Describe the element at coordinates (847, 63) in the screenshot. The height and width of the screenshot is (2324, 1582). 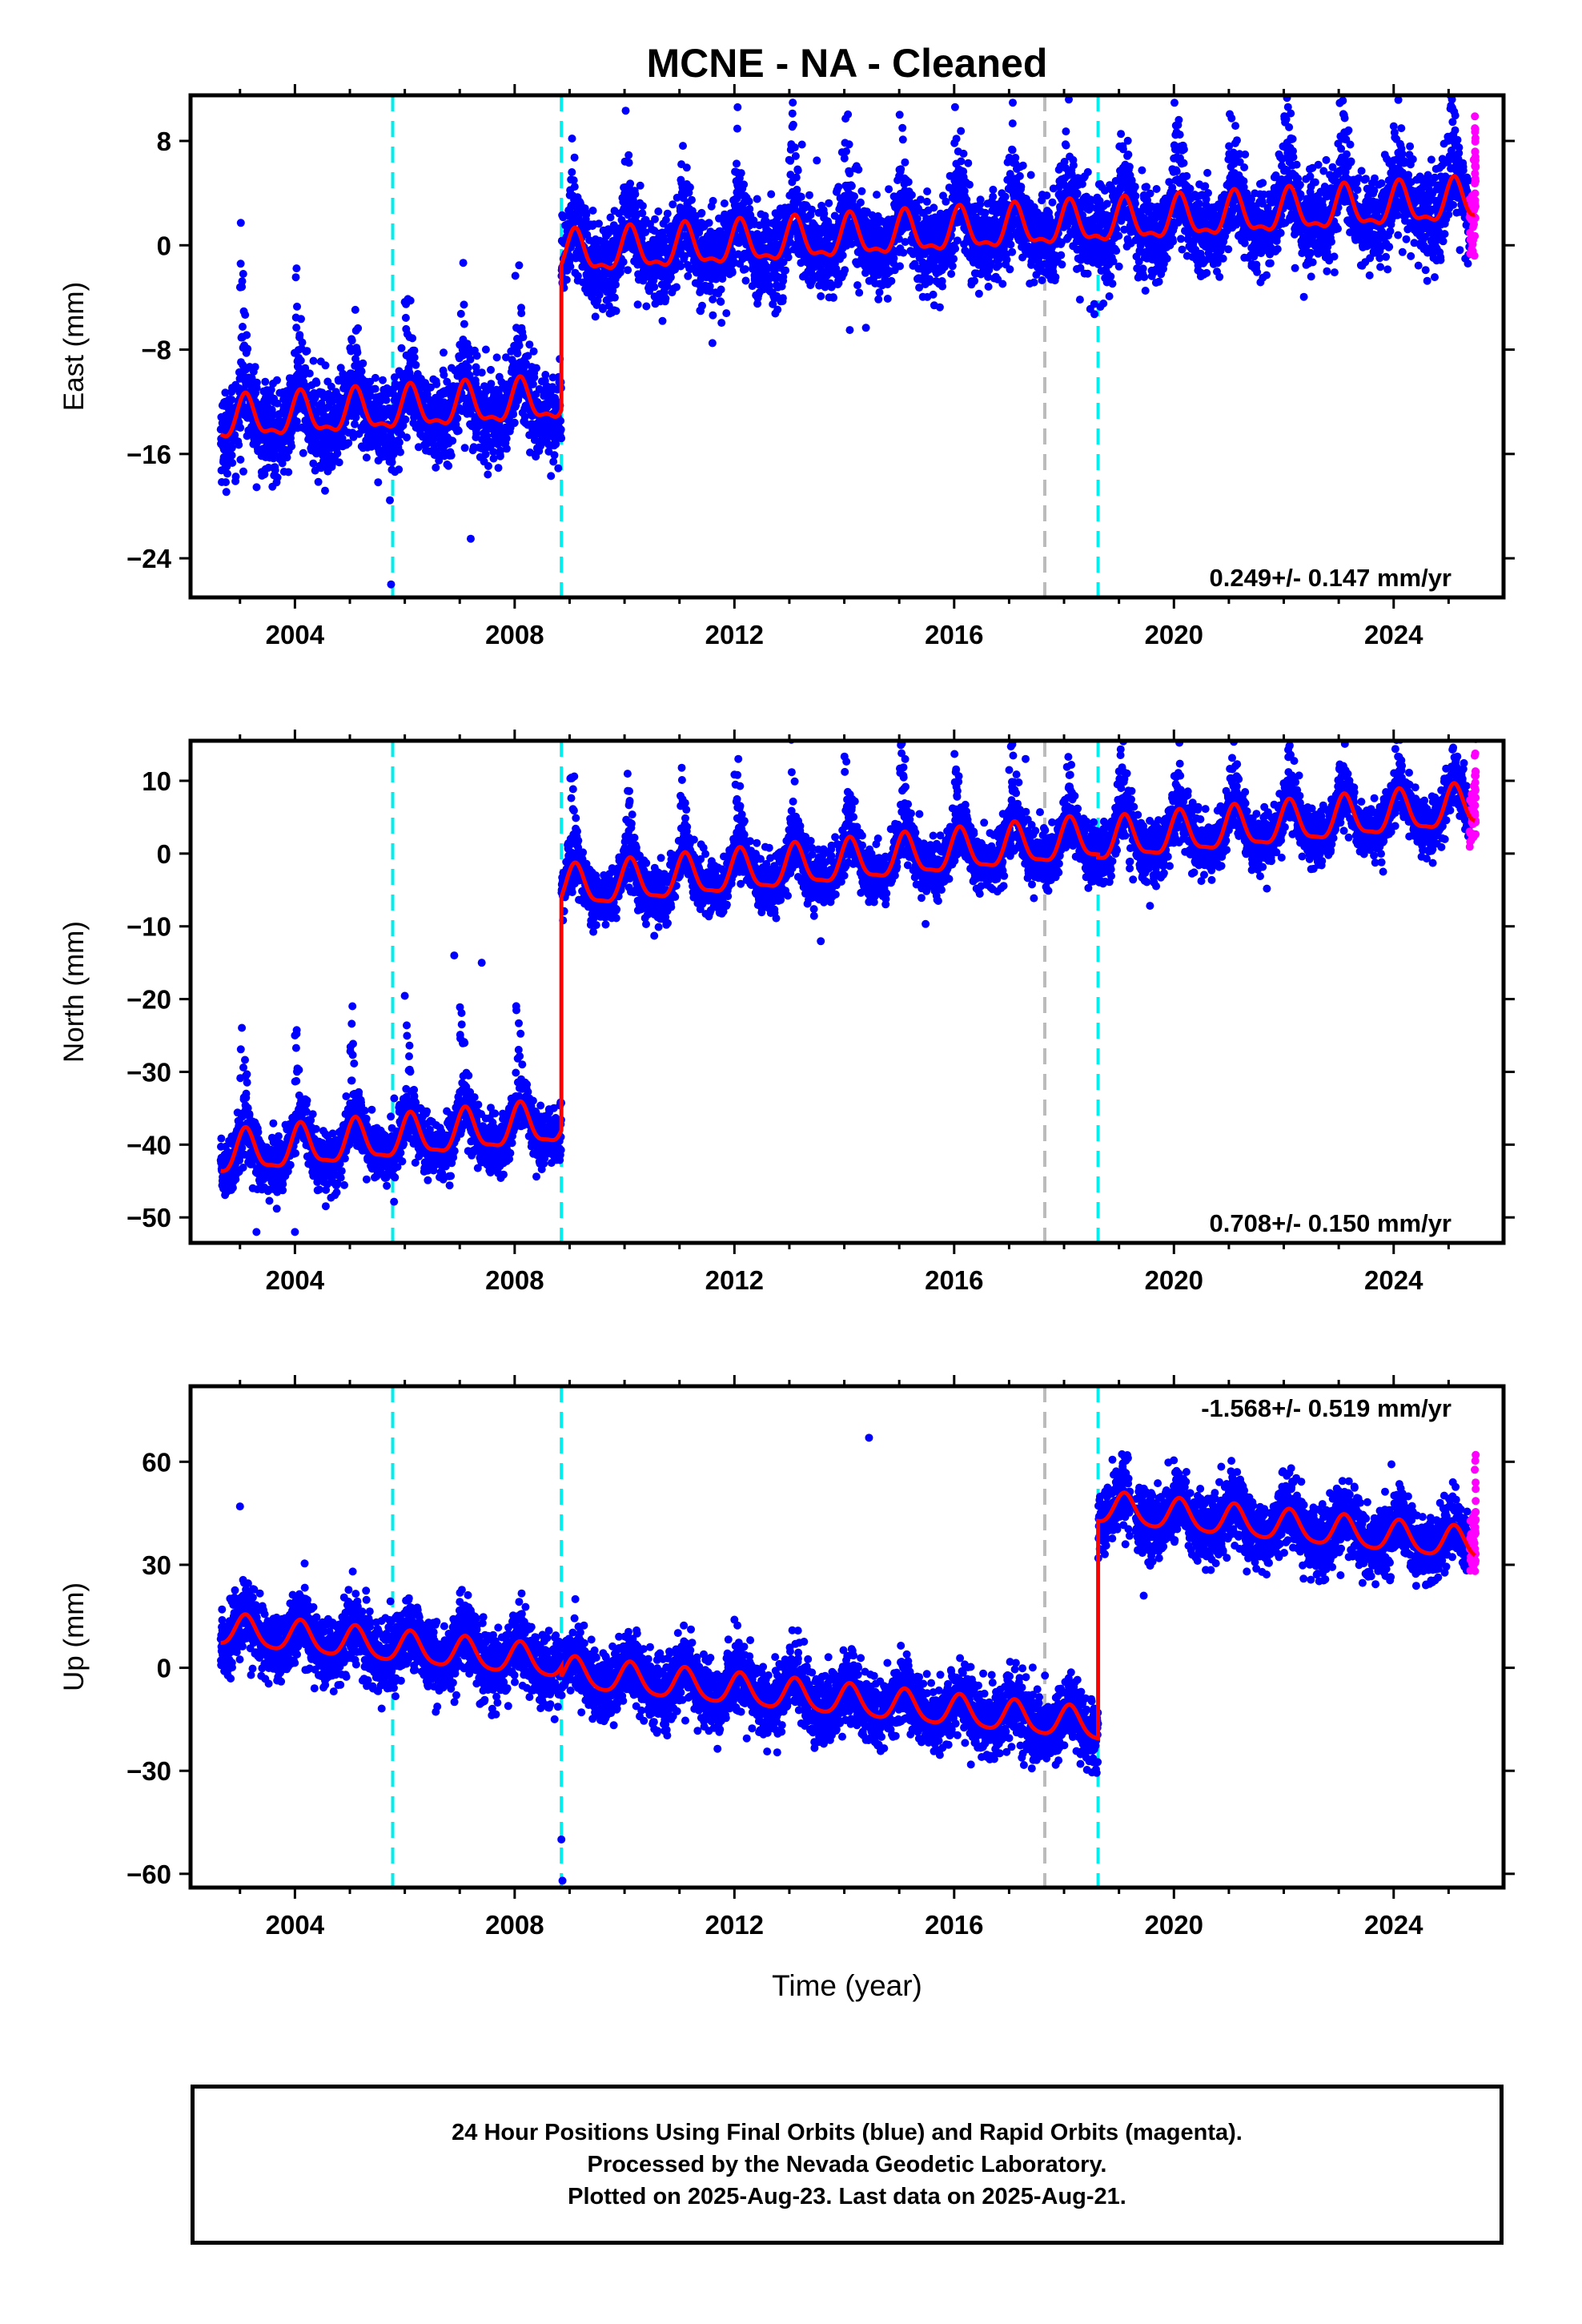
I see `chart-title: MCNE - NA - Cleaned` at that location.